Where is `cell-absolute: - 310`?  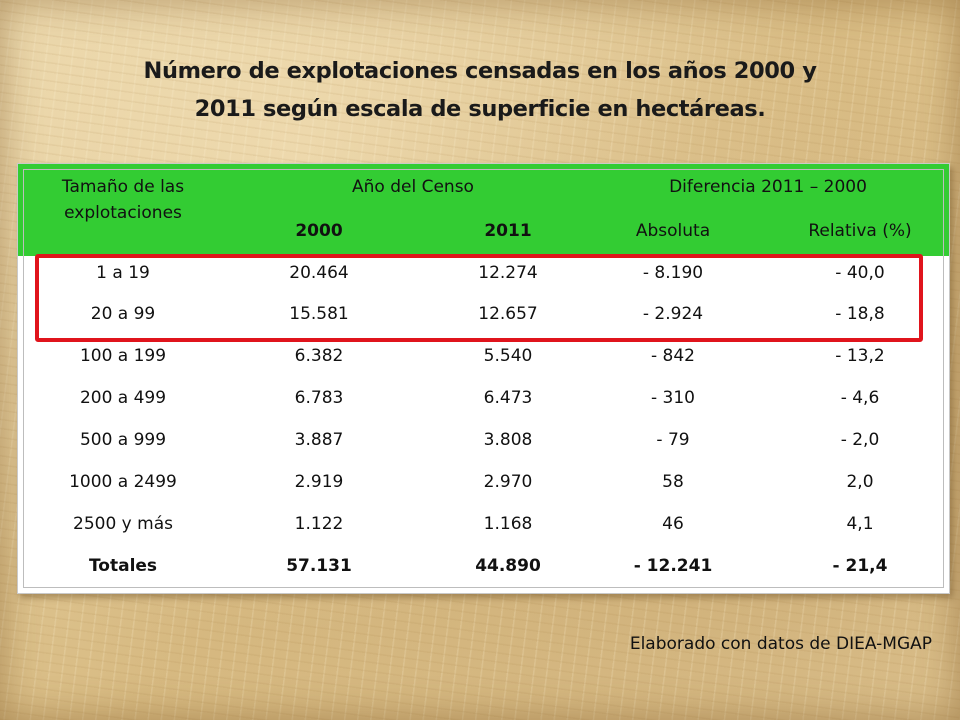 cell-absolute: - 310 is located at coordinates (673, 398).